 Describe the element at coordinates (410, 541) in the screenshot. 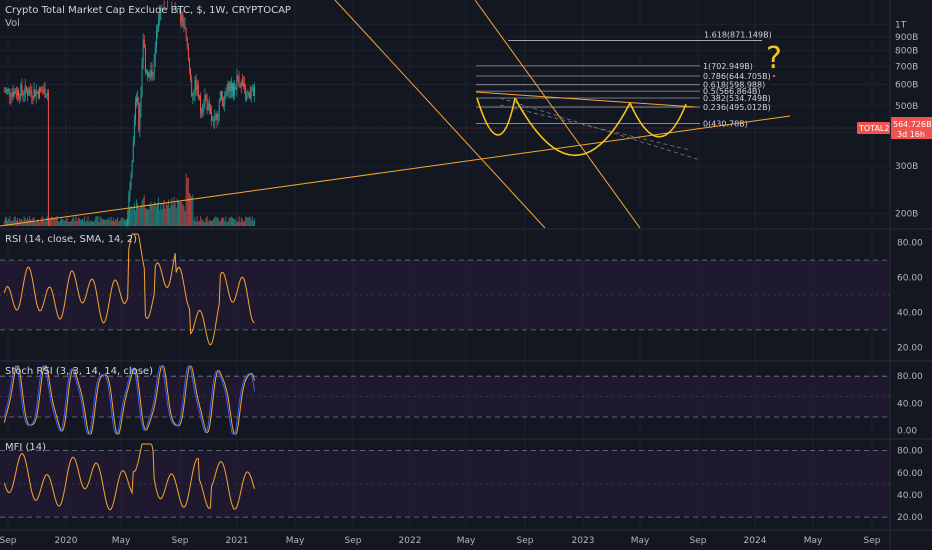

I see `x-tick-label: 2022` at that location.